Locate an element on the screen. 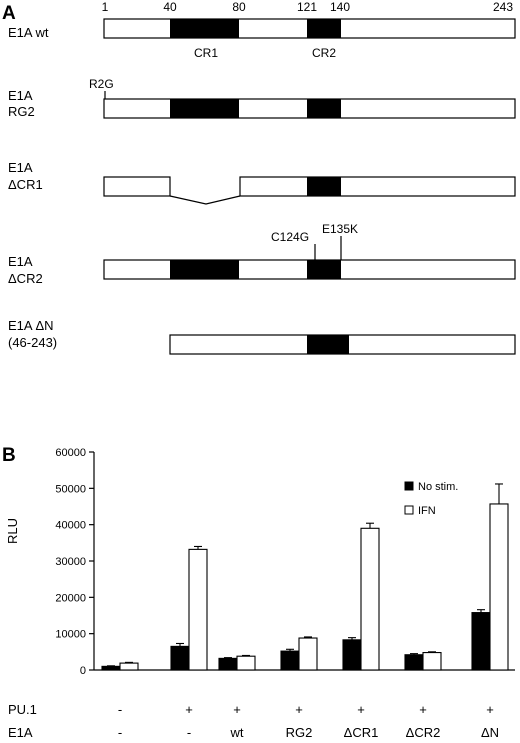 The image size is (520, 743). y-axis-ticks: 0 10000 20000 30000 40000 50000 60000 is located at coordinates (74, 562).